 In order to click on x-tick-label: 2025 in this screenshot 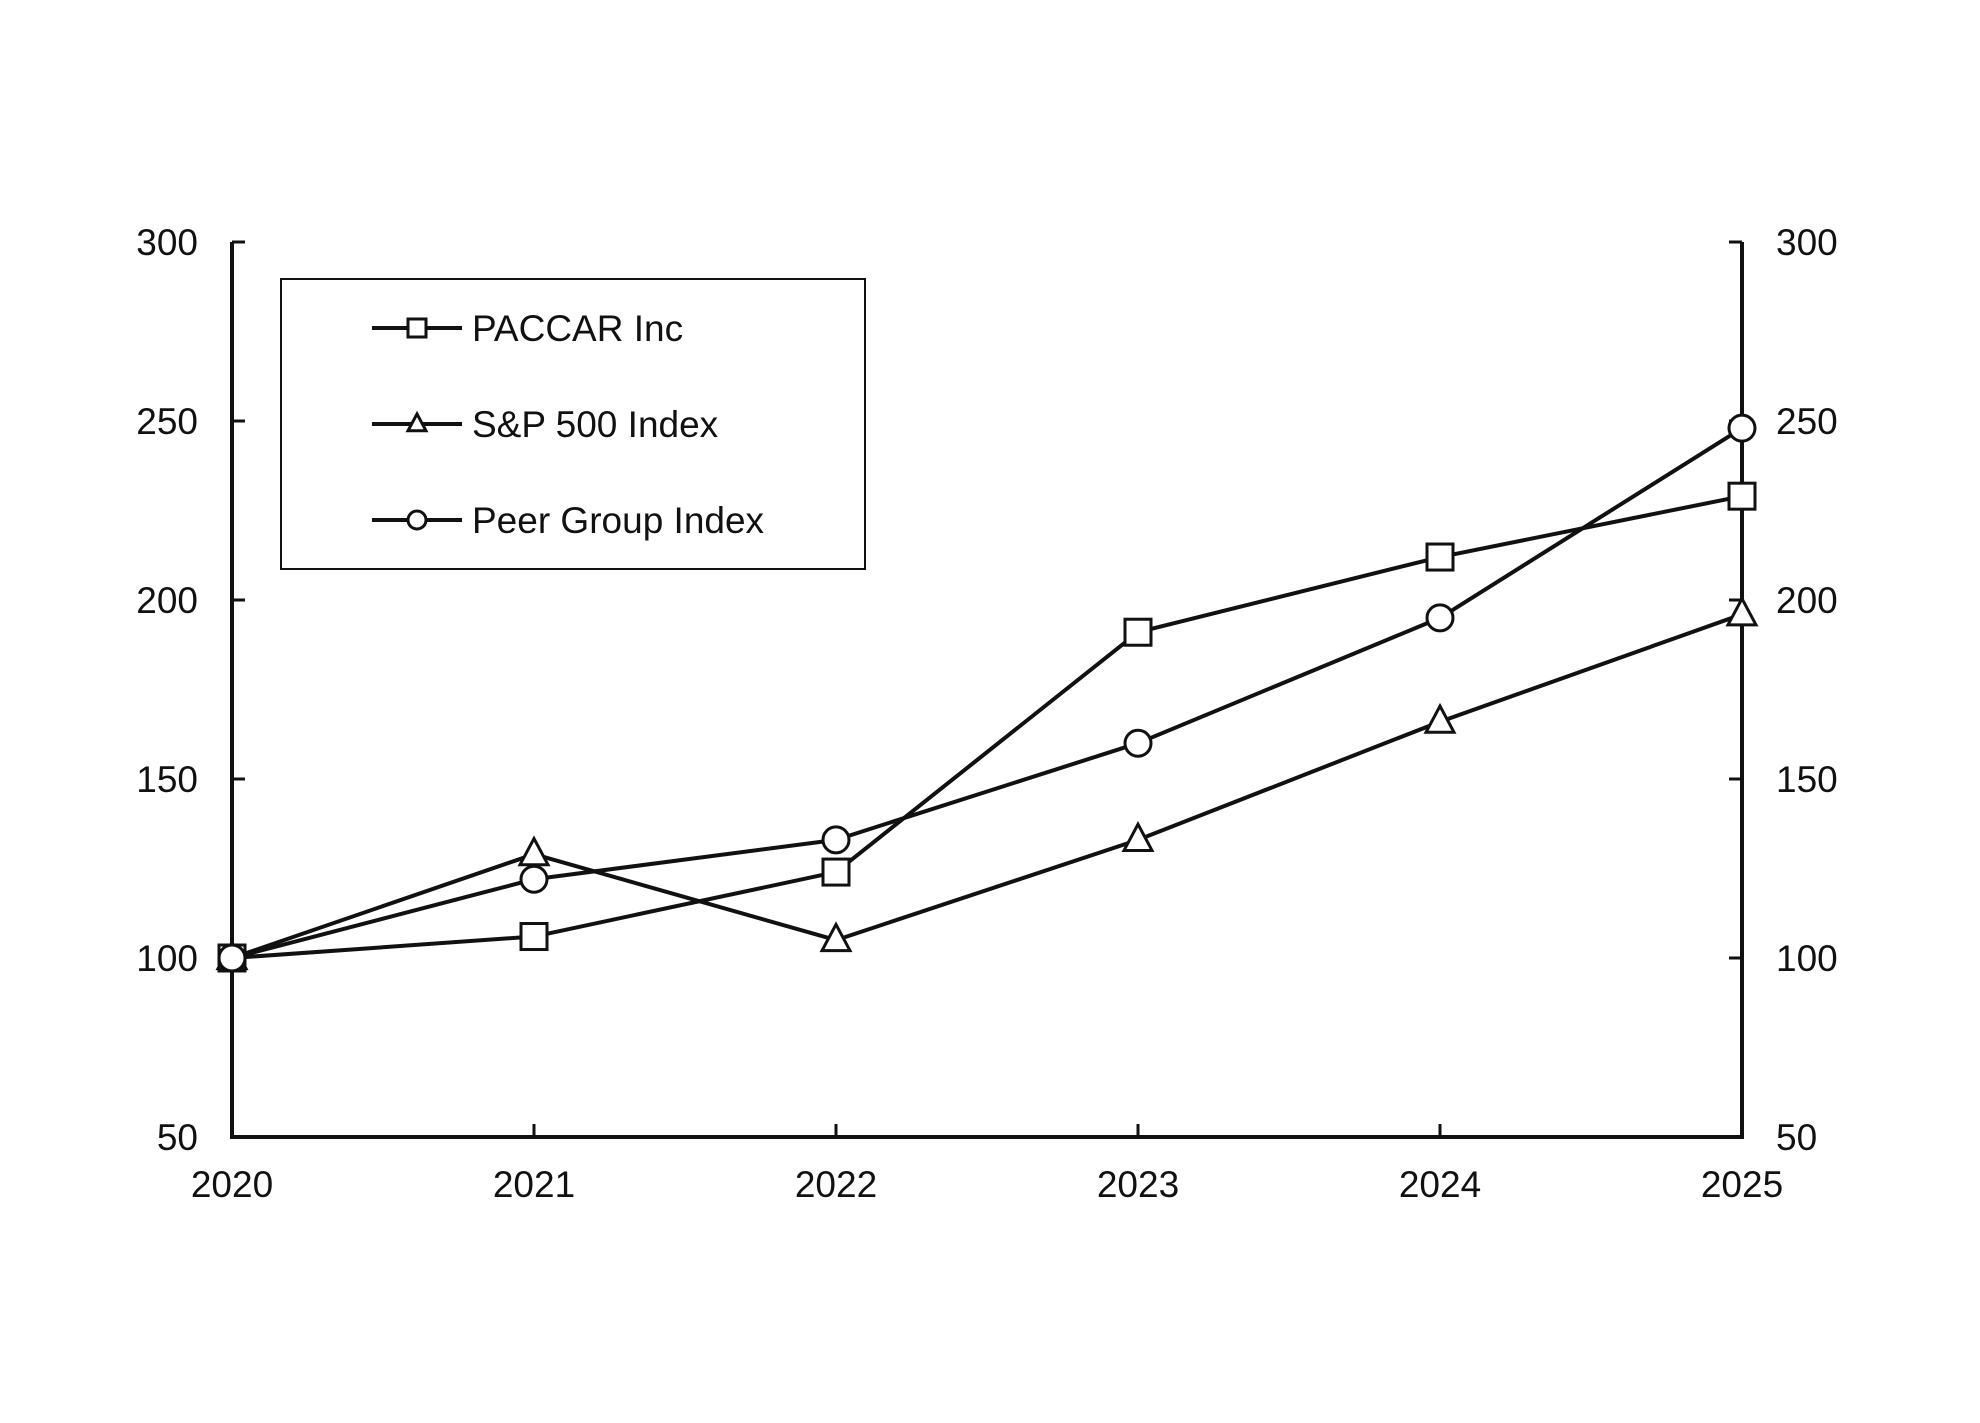, I will do `click(1742, 1184)`.